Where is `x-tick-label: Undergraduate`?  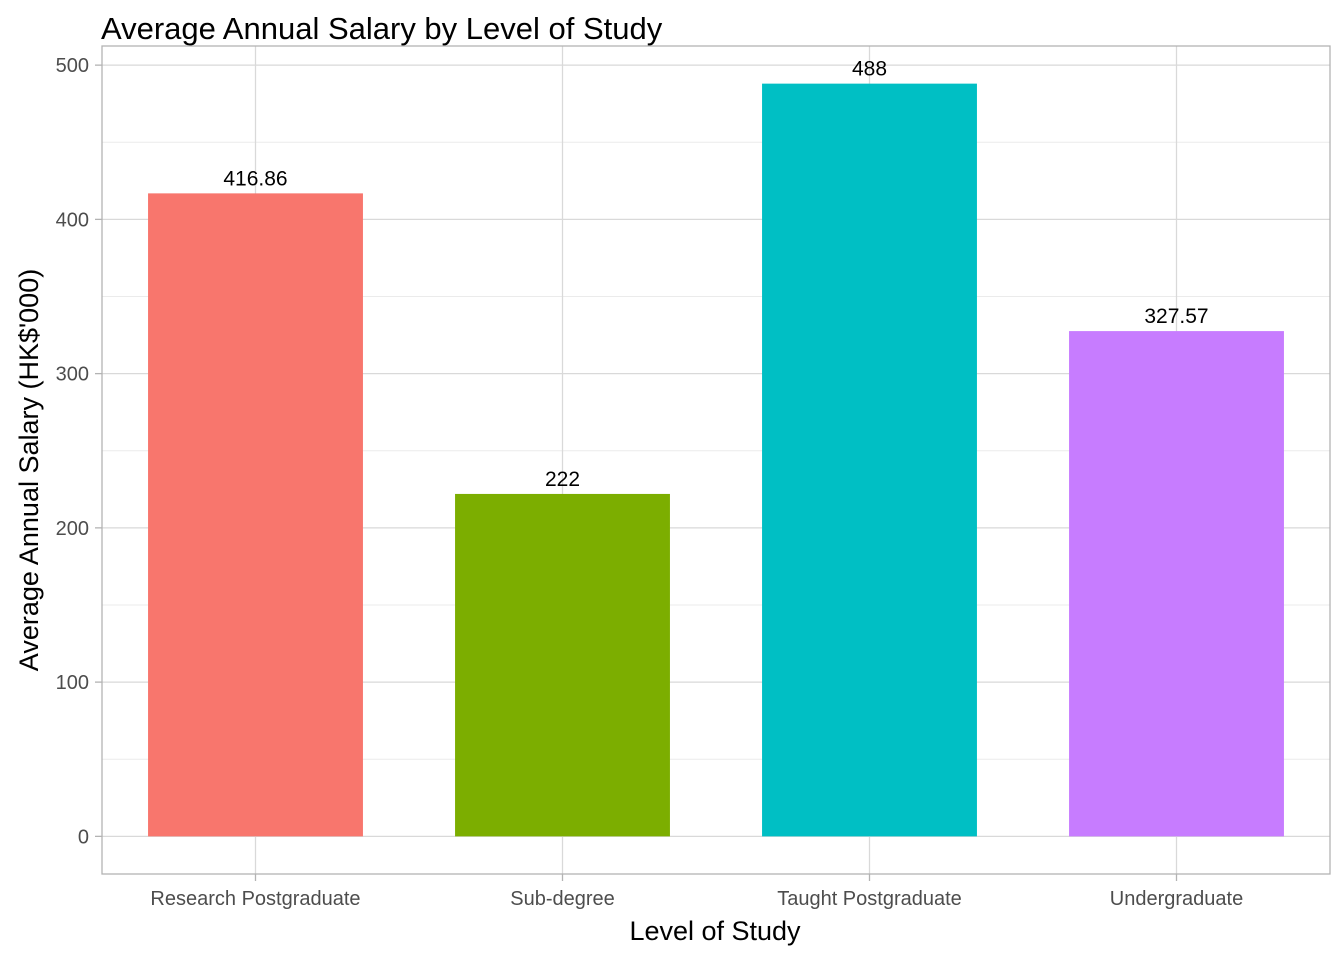
x-tick-label: Undergraduate is located at coordinates (1176, 899).